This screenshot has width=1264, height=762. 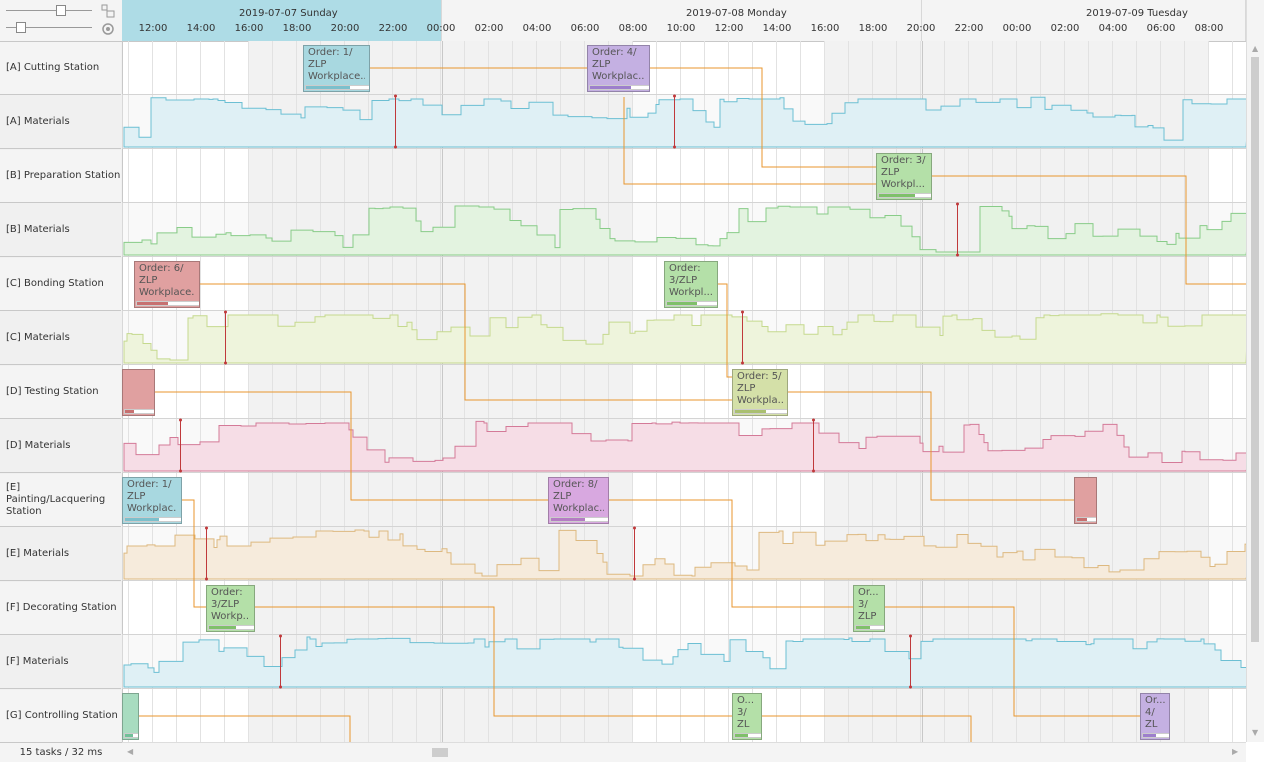 I want to click on row-height-slider-thumb, so click(x=21, y=27).